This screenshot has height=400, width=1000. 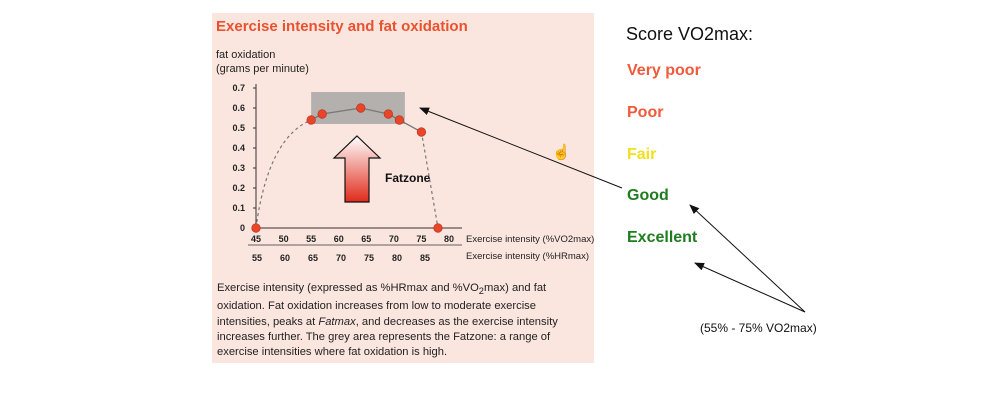 I want to click on fatzone-up-arrow, so click(x=357, y=169).